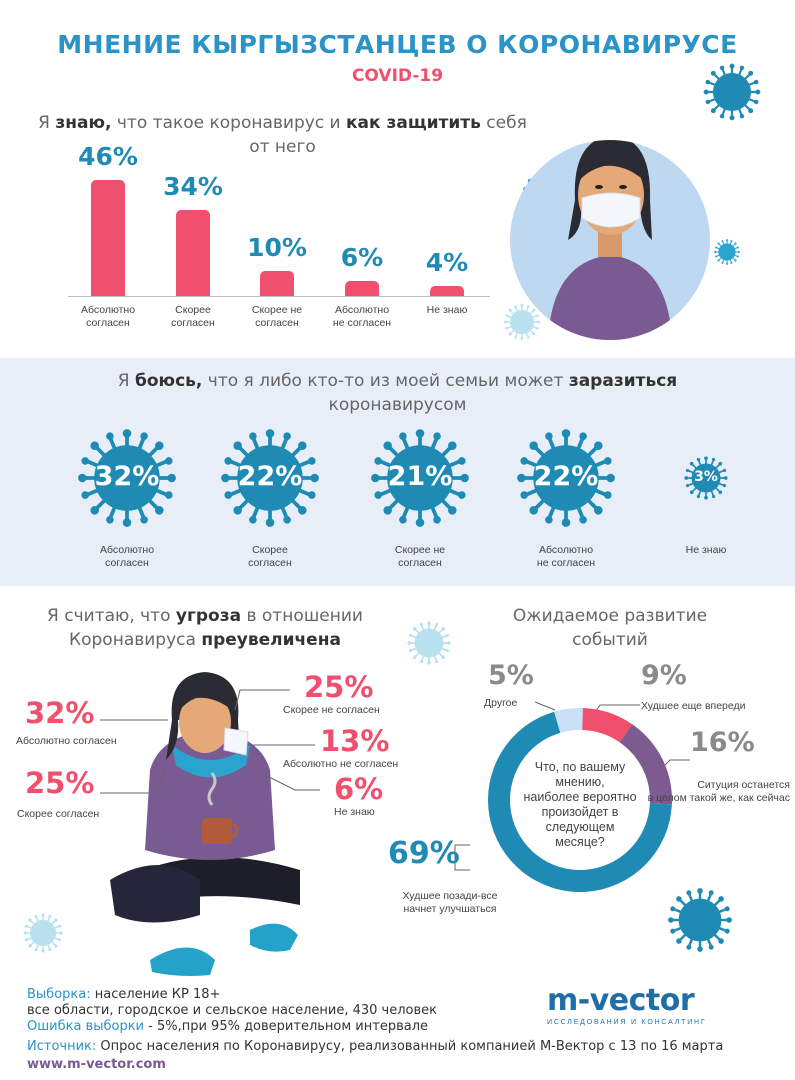 The width and height of the screenshot is (795, 1080). I want to click on q2-virus-category-label: Абсолютно согласен, so click(127, 557).